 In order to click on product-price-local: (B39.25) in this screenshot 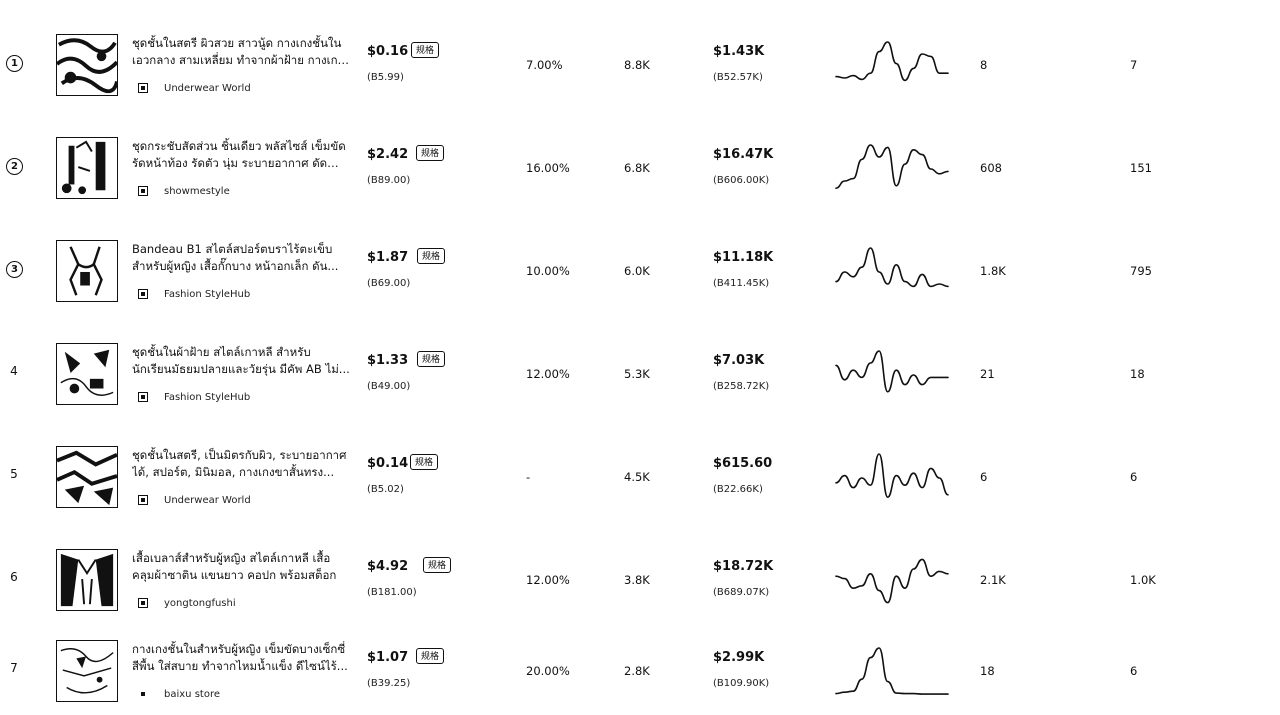, I will do `click(389, 683)`.